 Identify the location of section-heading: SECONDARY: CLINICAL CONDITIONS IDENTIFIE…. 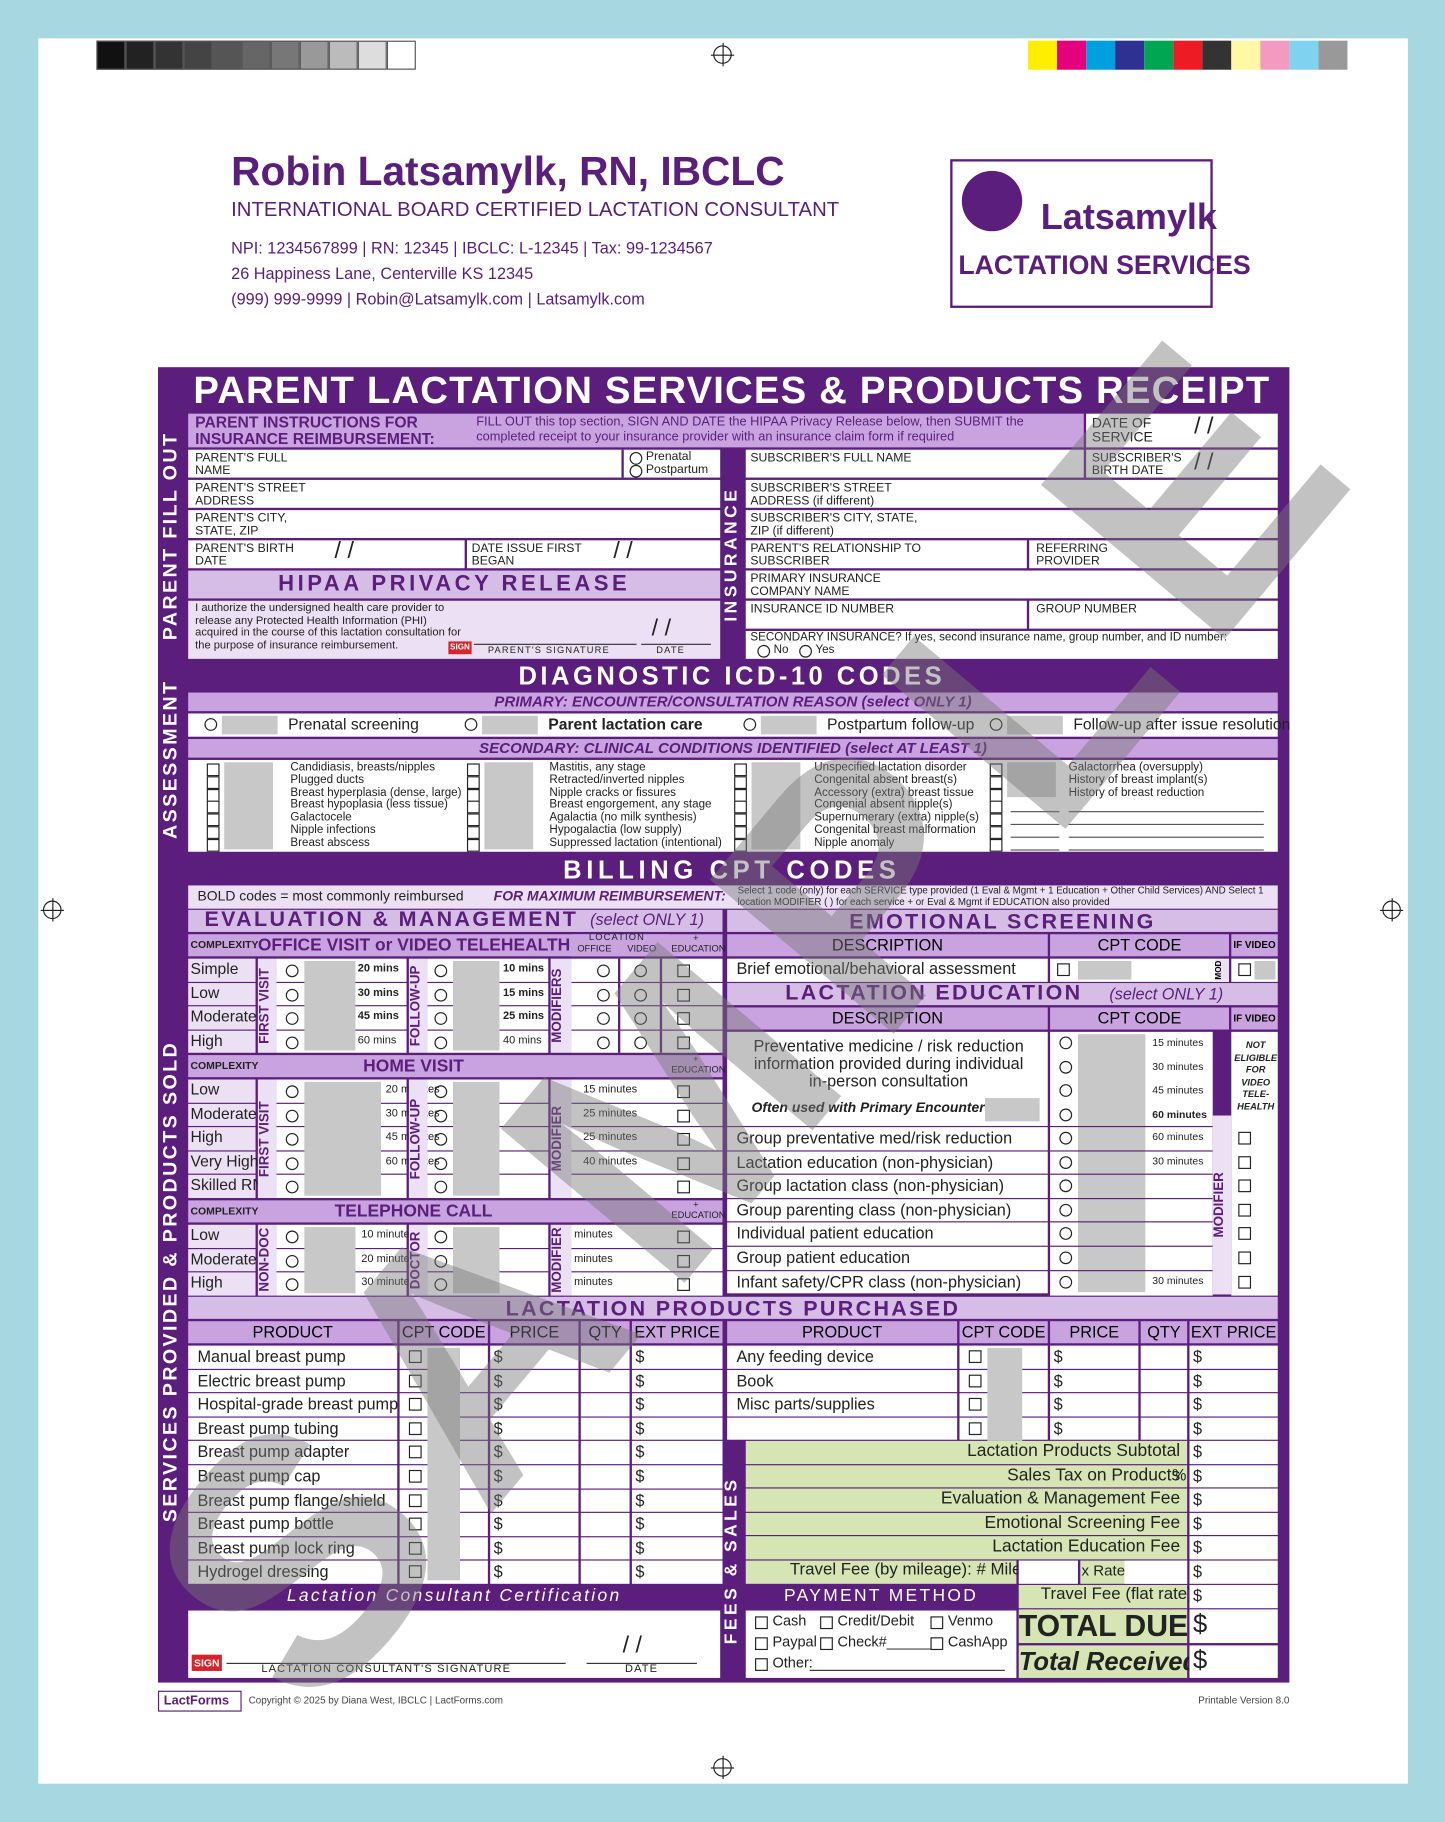
(733, 748).